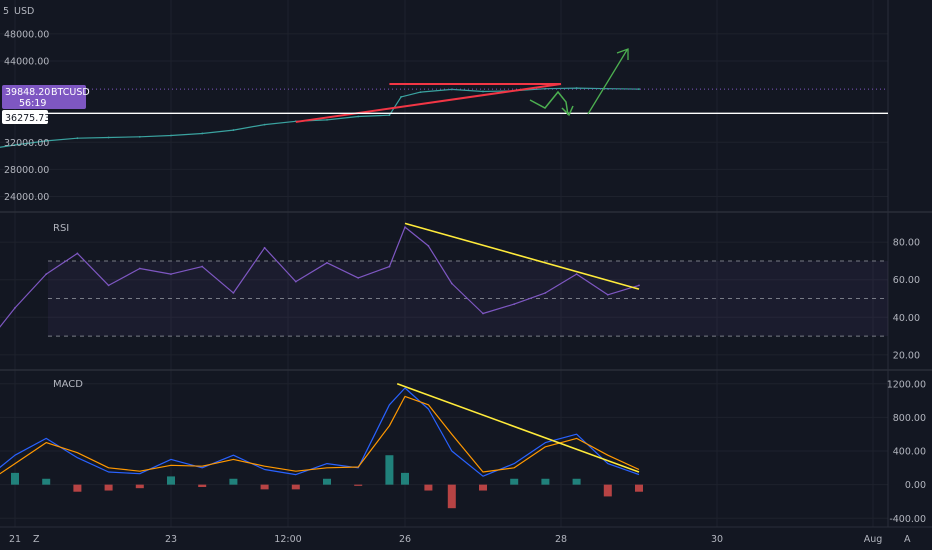 The height and width of the screenshot is (550, 932). I want to click on green-up-arrowhead, so click(622, 54).